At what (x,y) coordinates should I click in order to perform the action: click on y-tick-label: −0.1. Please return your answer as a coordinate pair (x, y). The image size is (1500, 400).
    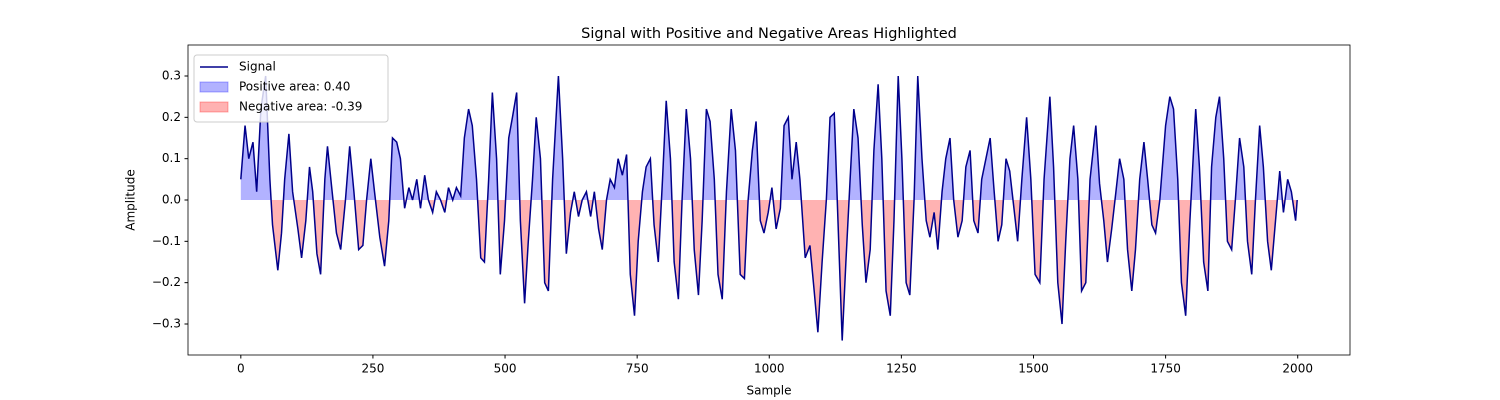
    Looking at the image, I should click on (166, 241).